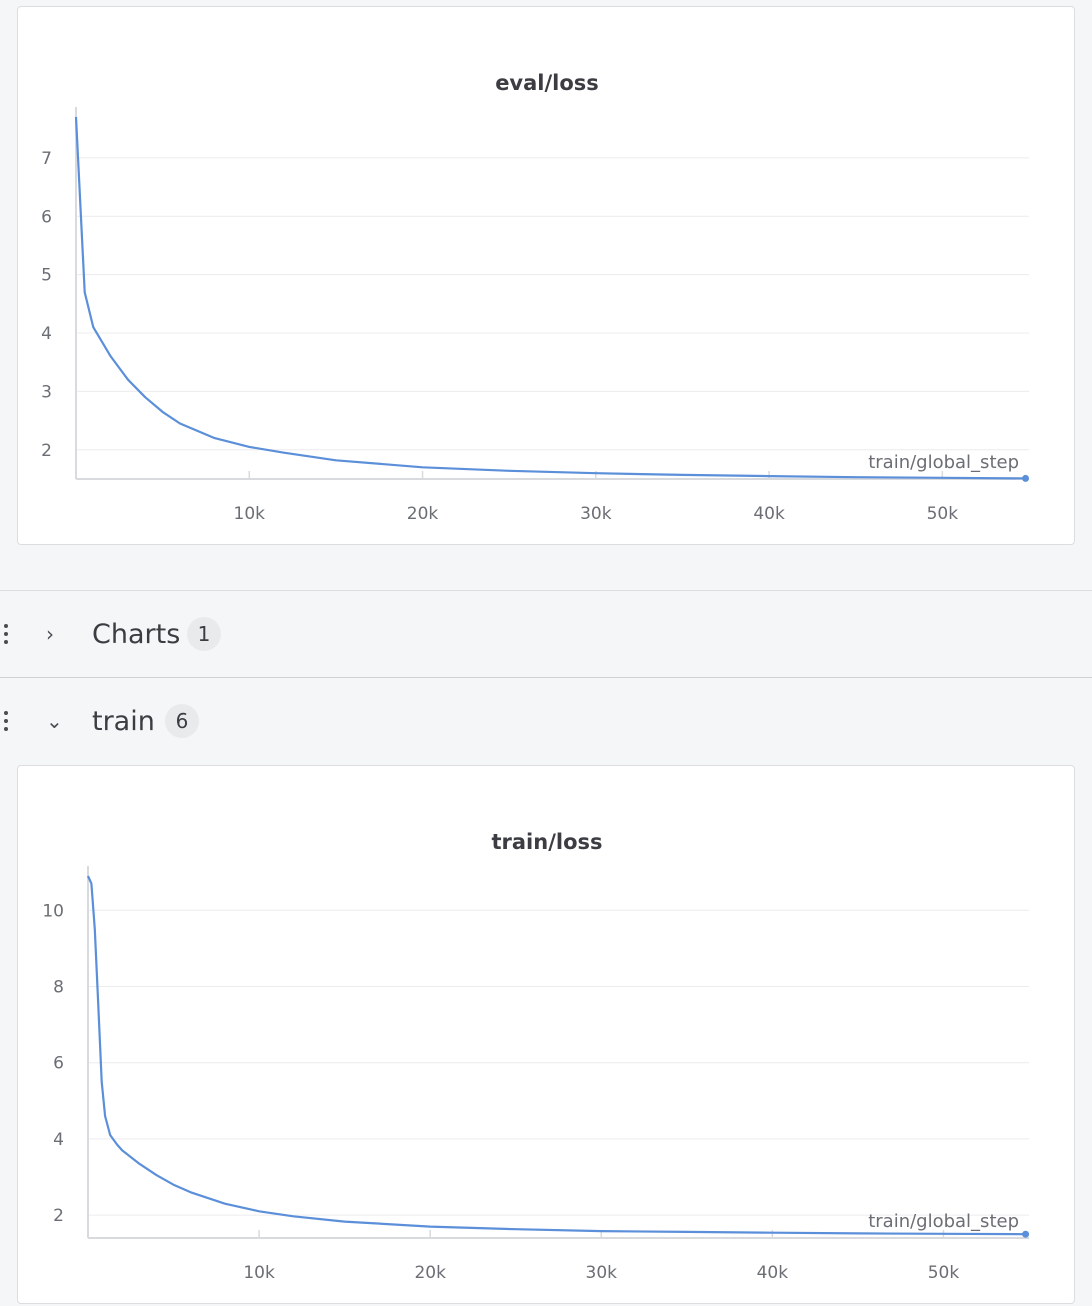 This screenshot has height=1306, width=1092. Describe the element at coordinates (546, 721) in the screenshot. I see `section-header-train: ⌄ train 6` at that location.